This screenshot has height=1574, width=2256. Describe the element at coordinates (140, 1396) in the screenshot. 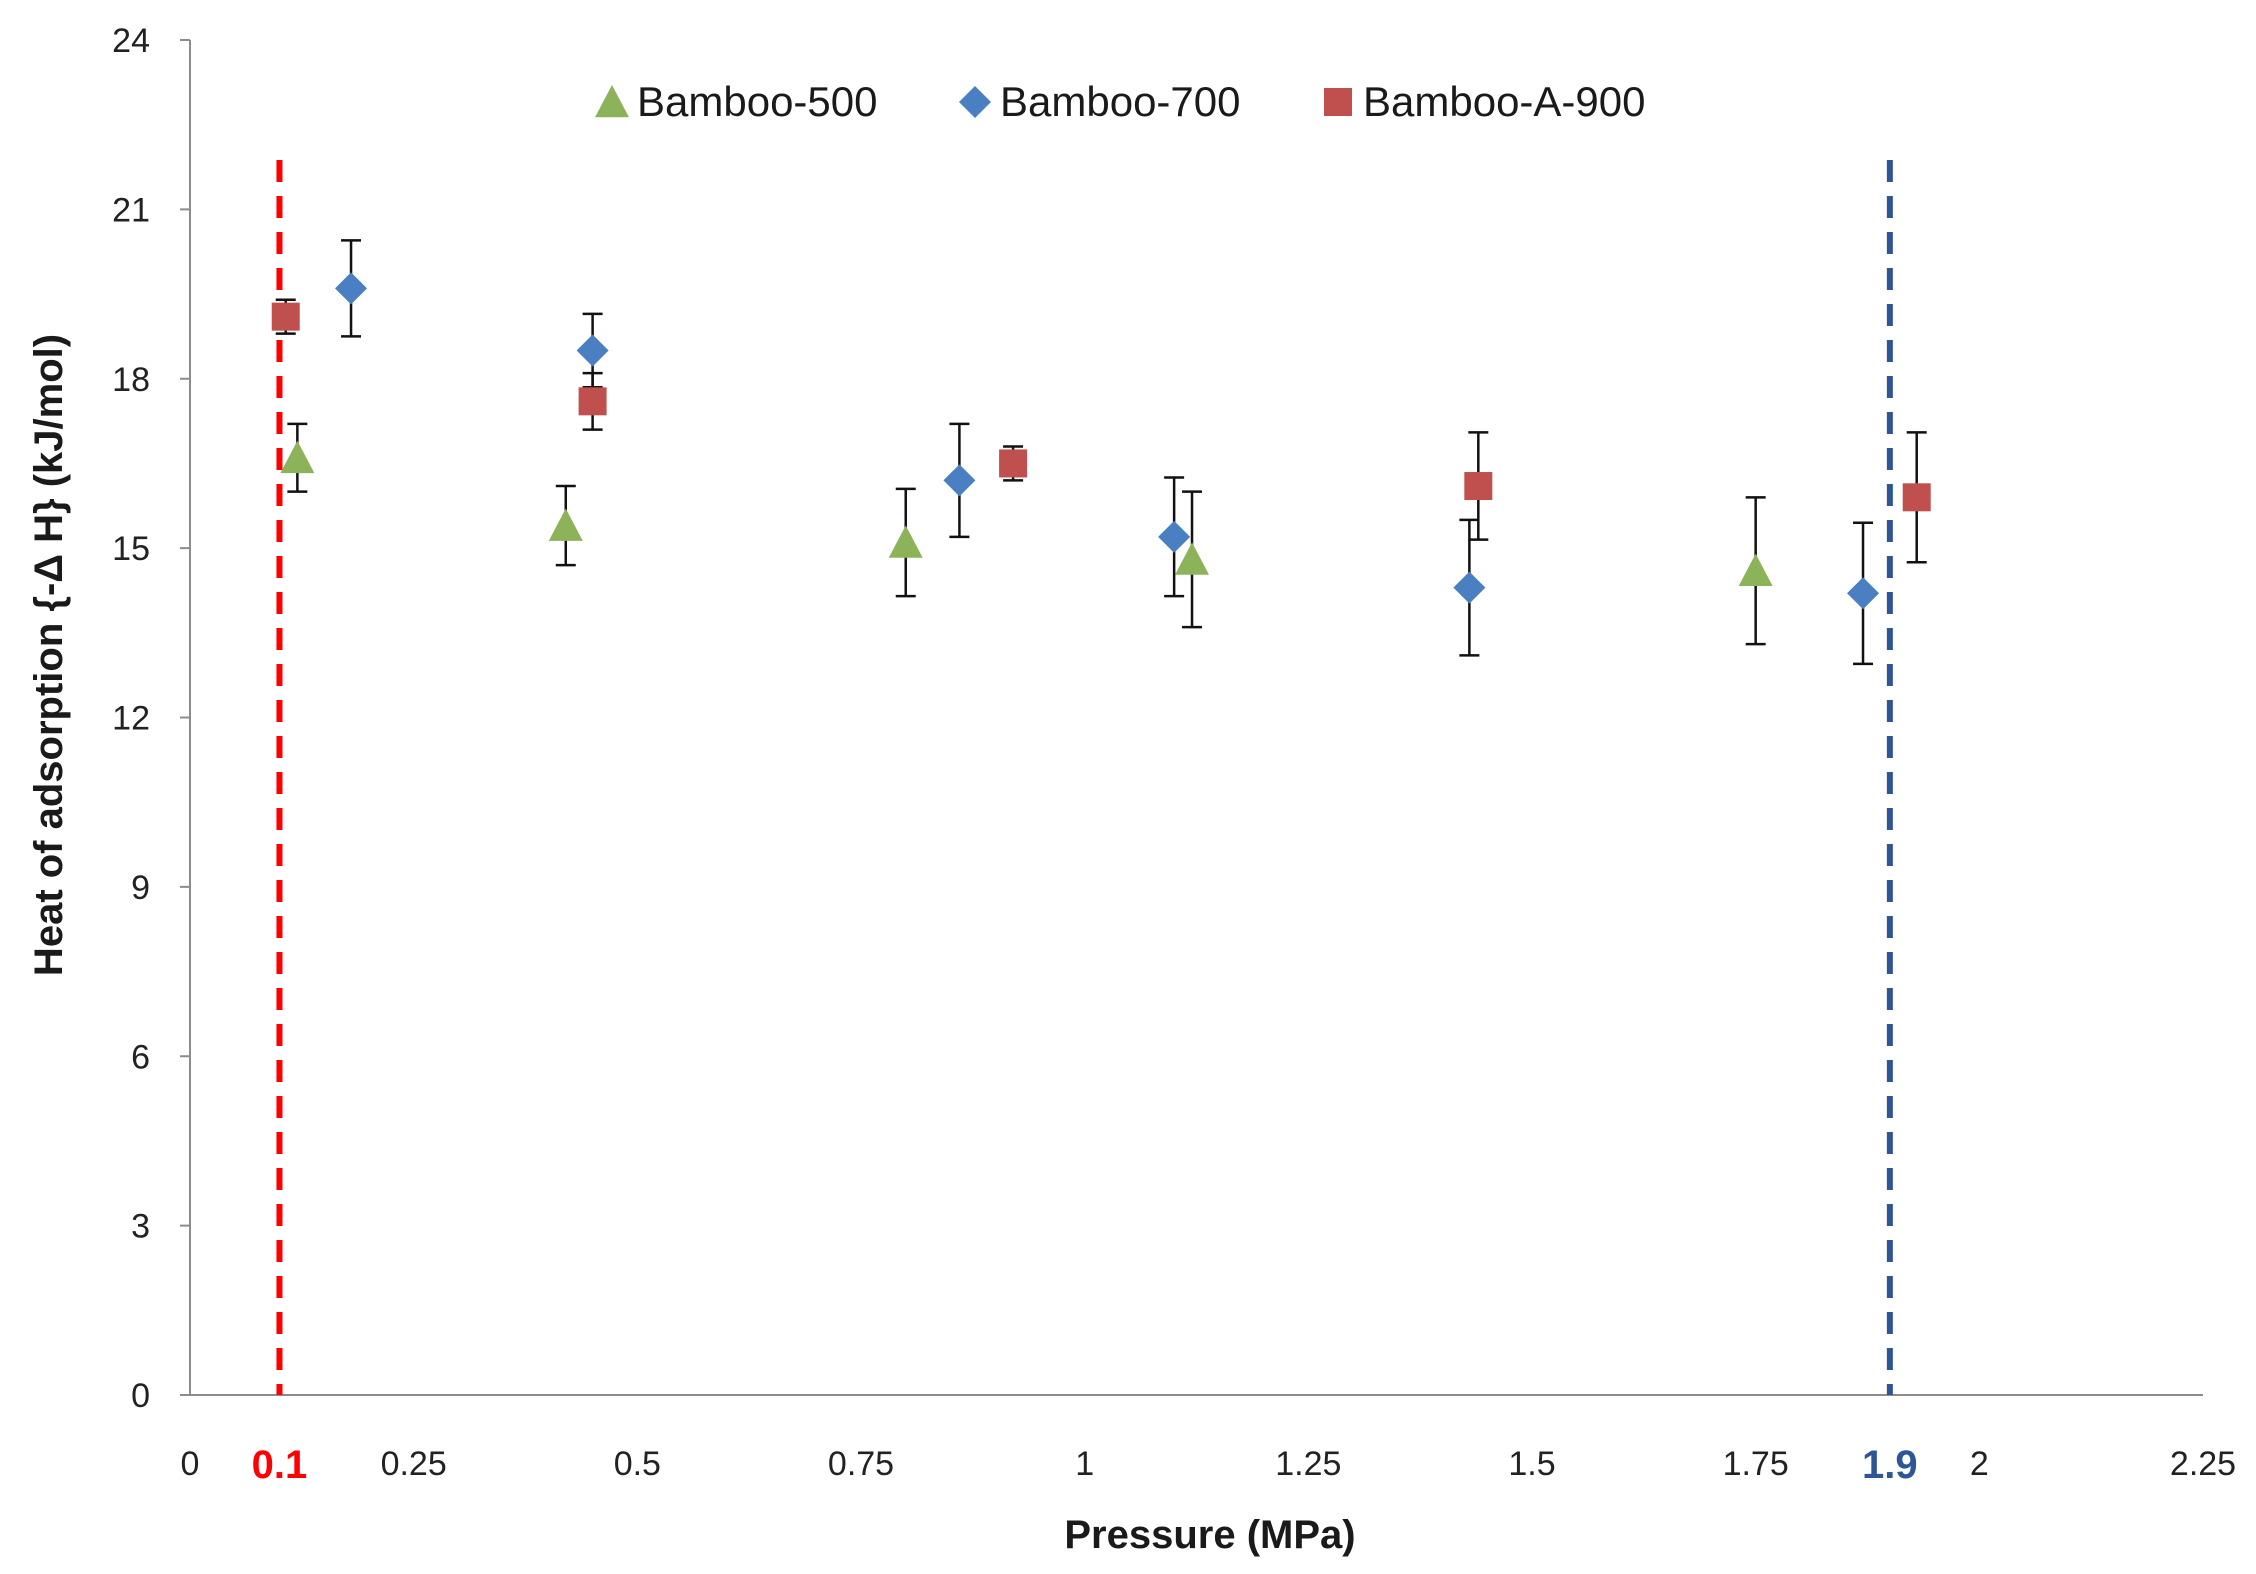

I see `y-tick-label: 0` at that location.